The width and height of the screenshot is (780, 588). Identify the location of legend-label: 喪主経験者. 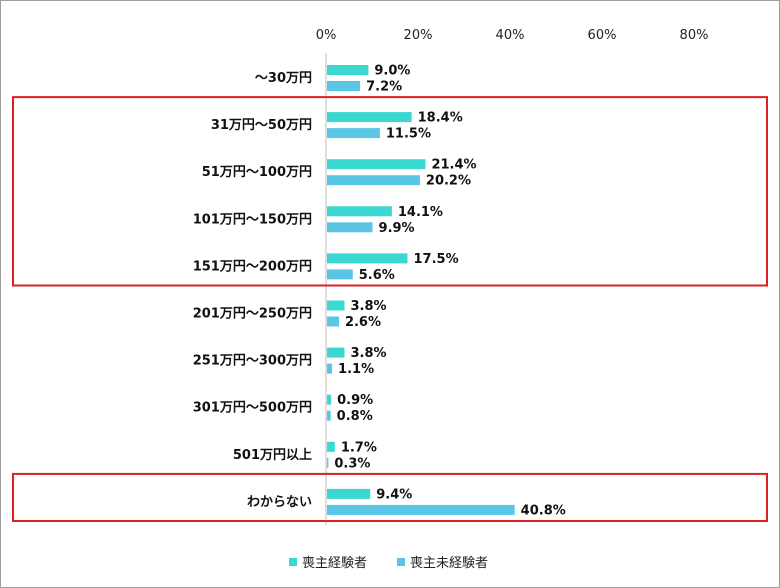
(334, 563).